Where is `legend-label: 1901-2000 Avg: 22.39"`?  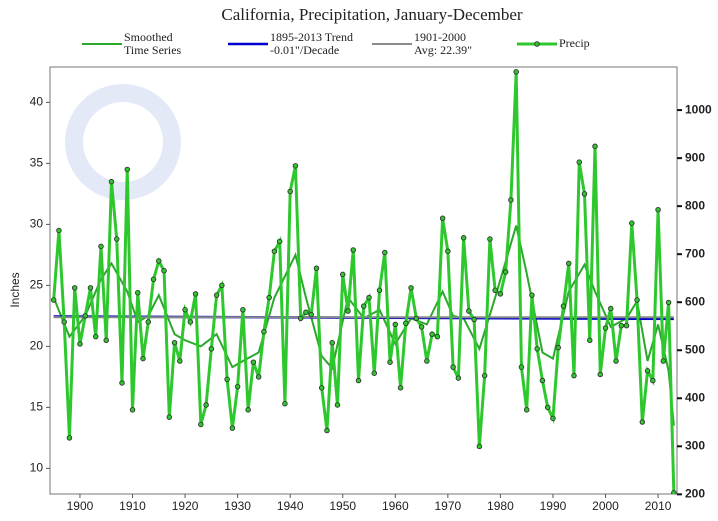
legend-label: 1901-2000 Avg: 22.39" is located at coordinates (443, 43).